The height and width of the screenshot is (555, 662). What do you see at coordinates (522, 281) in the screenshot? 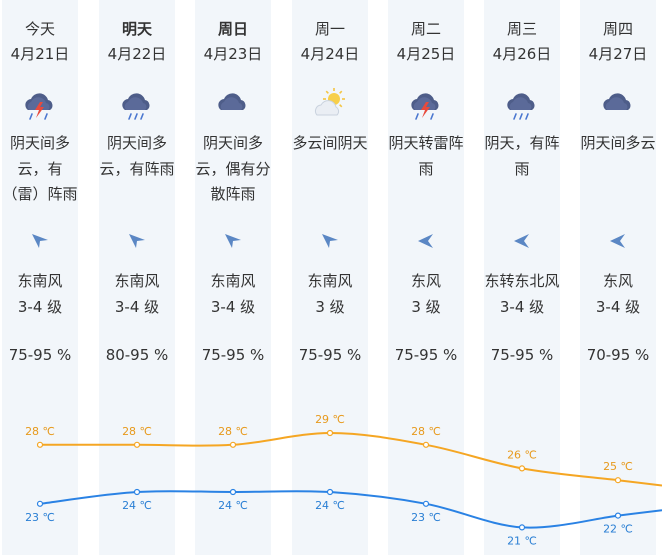
I see `wind-direction-label: 东转东北风` at bounding box center [522, 281].